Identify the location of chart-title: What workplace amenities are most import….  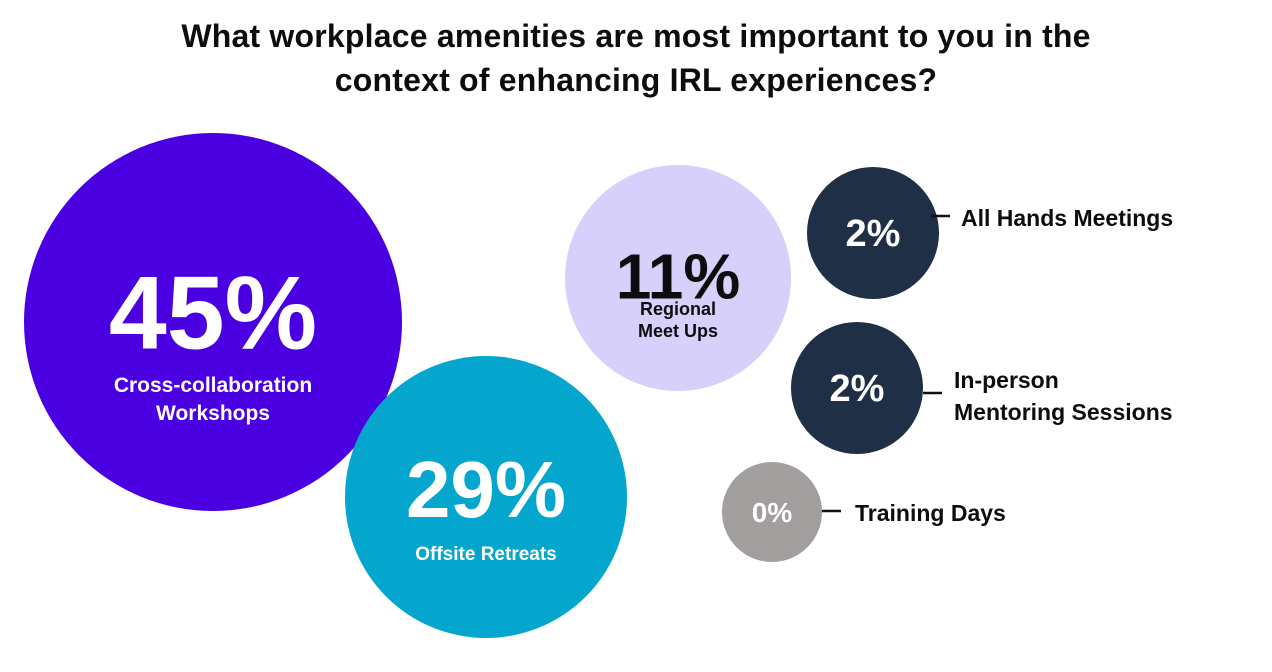
(636, 58).